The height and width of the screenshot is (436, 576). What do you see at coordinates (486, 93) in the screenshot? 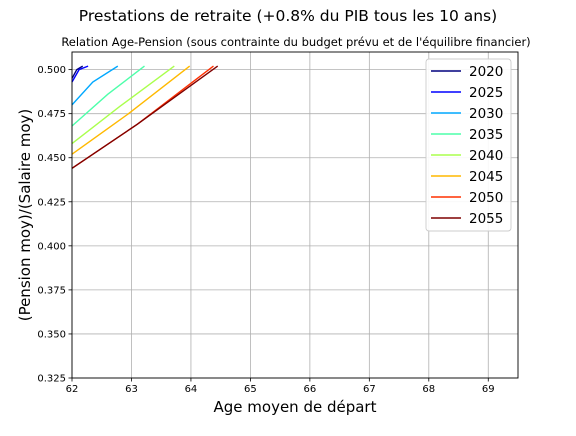
I see `legend-label-2025: 2025` at bounding box center [486, 93].